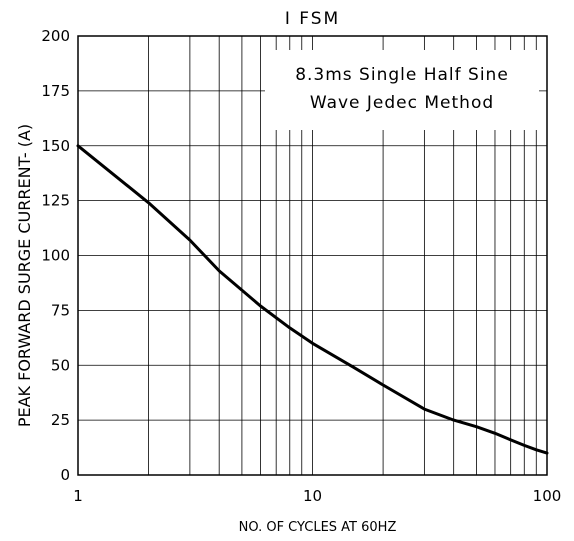 This screenshot has height=541, width=574. What do you see at coordinates (60, 365) in the screenshot?
I see `y-tick-label: 50` at bounding box center [60, 365].